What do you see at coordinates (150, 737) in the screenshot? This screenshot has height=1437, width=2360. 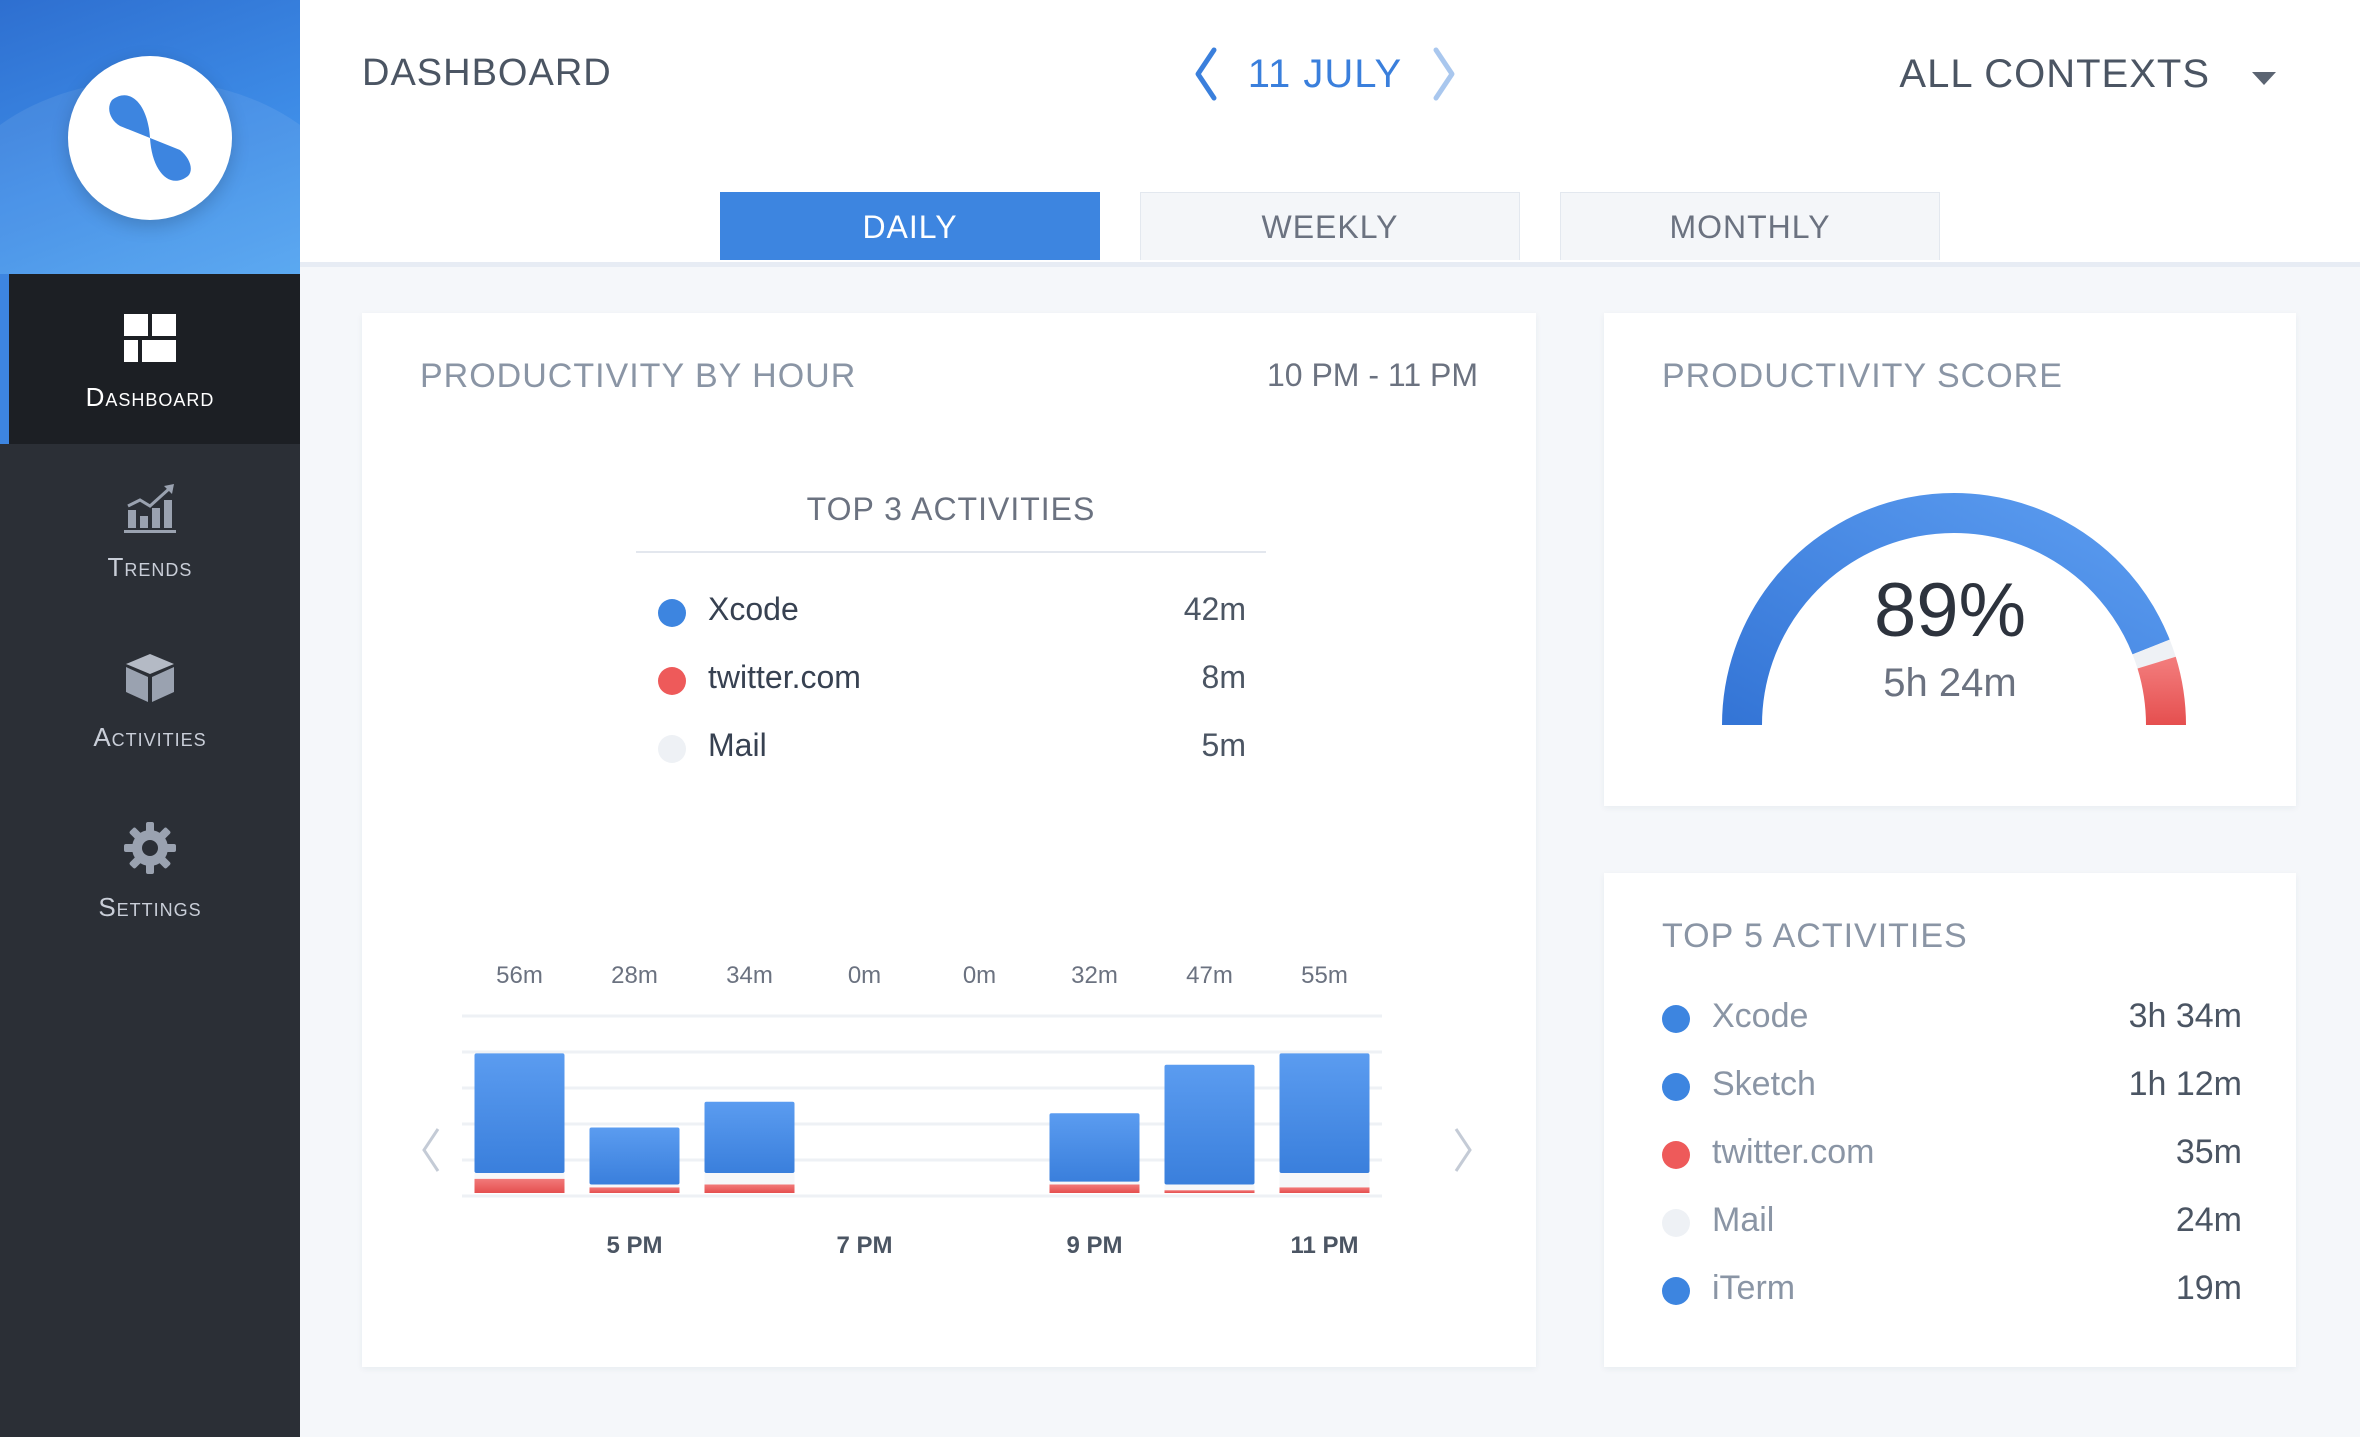 I see `sidebar-item-label: Activities` at bounding box center [150, 737].